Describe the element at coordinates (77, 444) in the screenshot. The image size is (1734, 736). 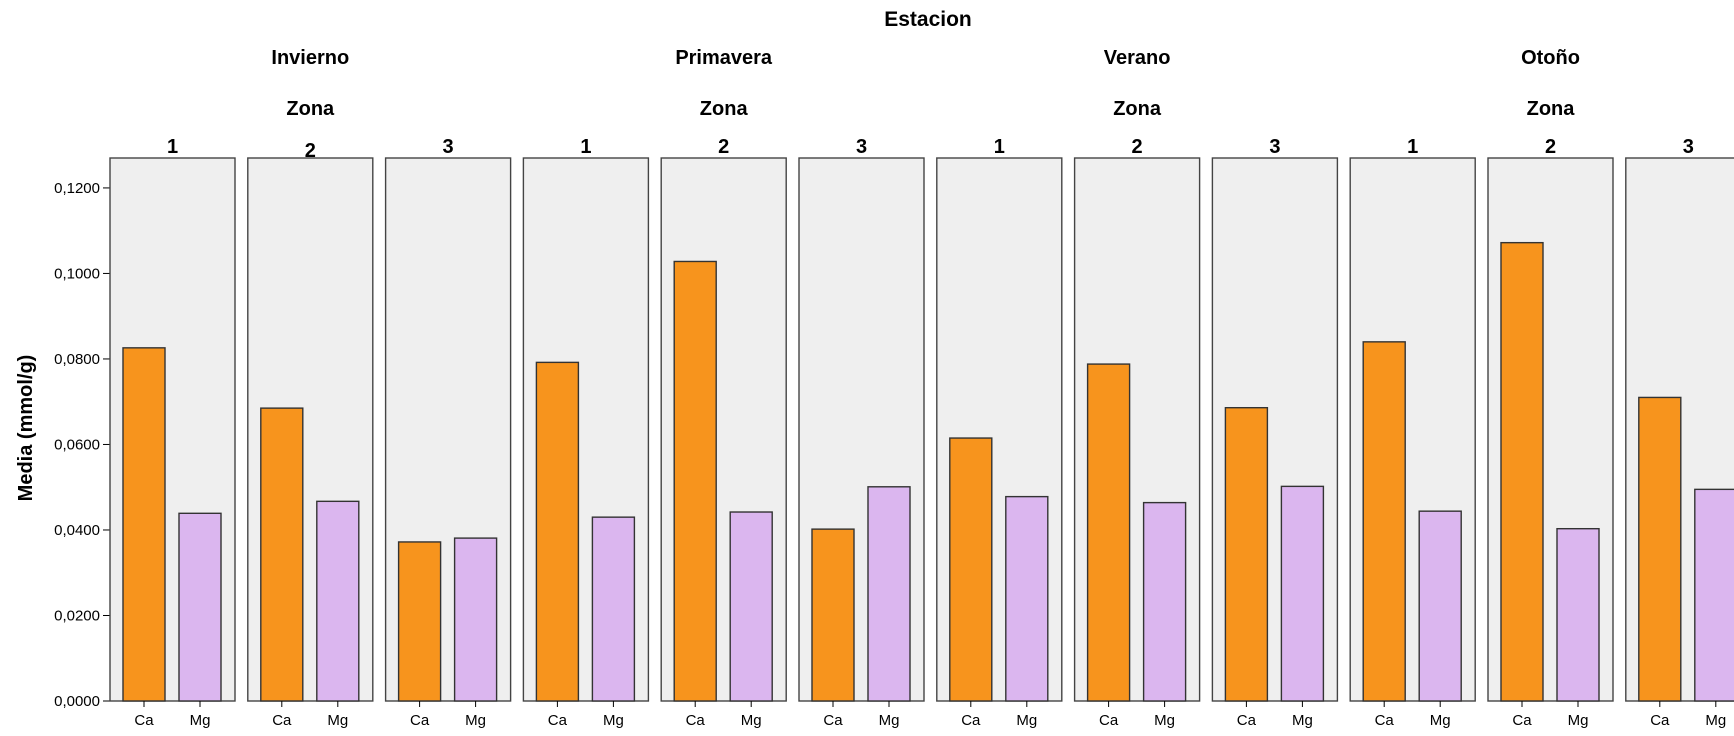
I see `y-tick-label: 0,0600` at that location.